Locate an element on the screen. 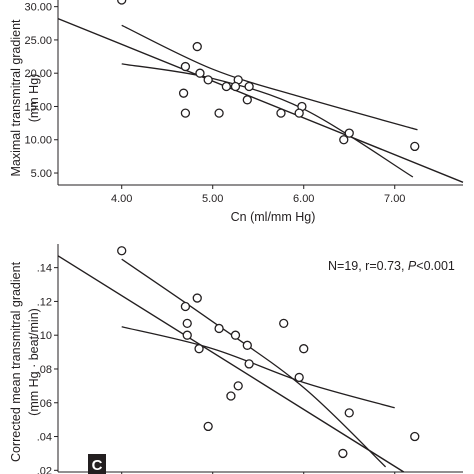  top-y-axis-title-line2: (mm Hg) is located at coordinates (34, 98).